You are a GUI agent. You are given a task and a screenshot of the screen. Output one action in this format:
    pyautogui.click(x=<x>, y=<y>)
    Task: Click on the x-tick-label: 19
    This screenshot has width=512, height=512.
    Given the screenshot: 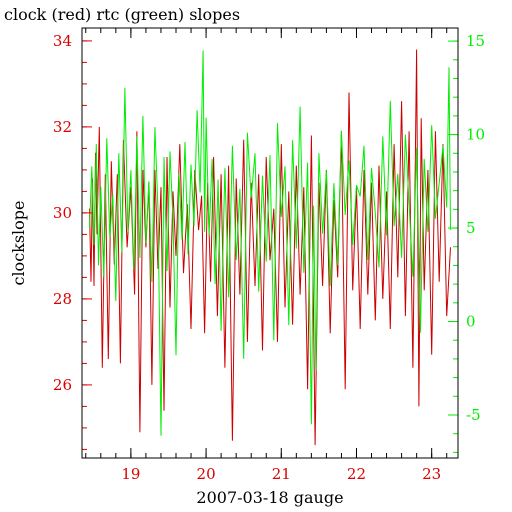 What is the action you would take?
    pyautogui.click(x=130, y=474)
    